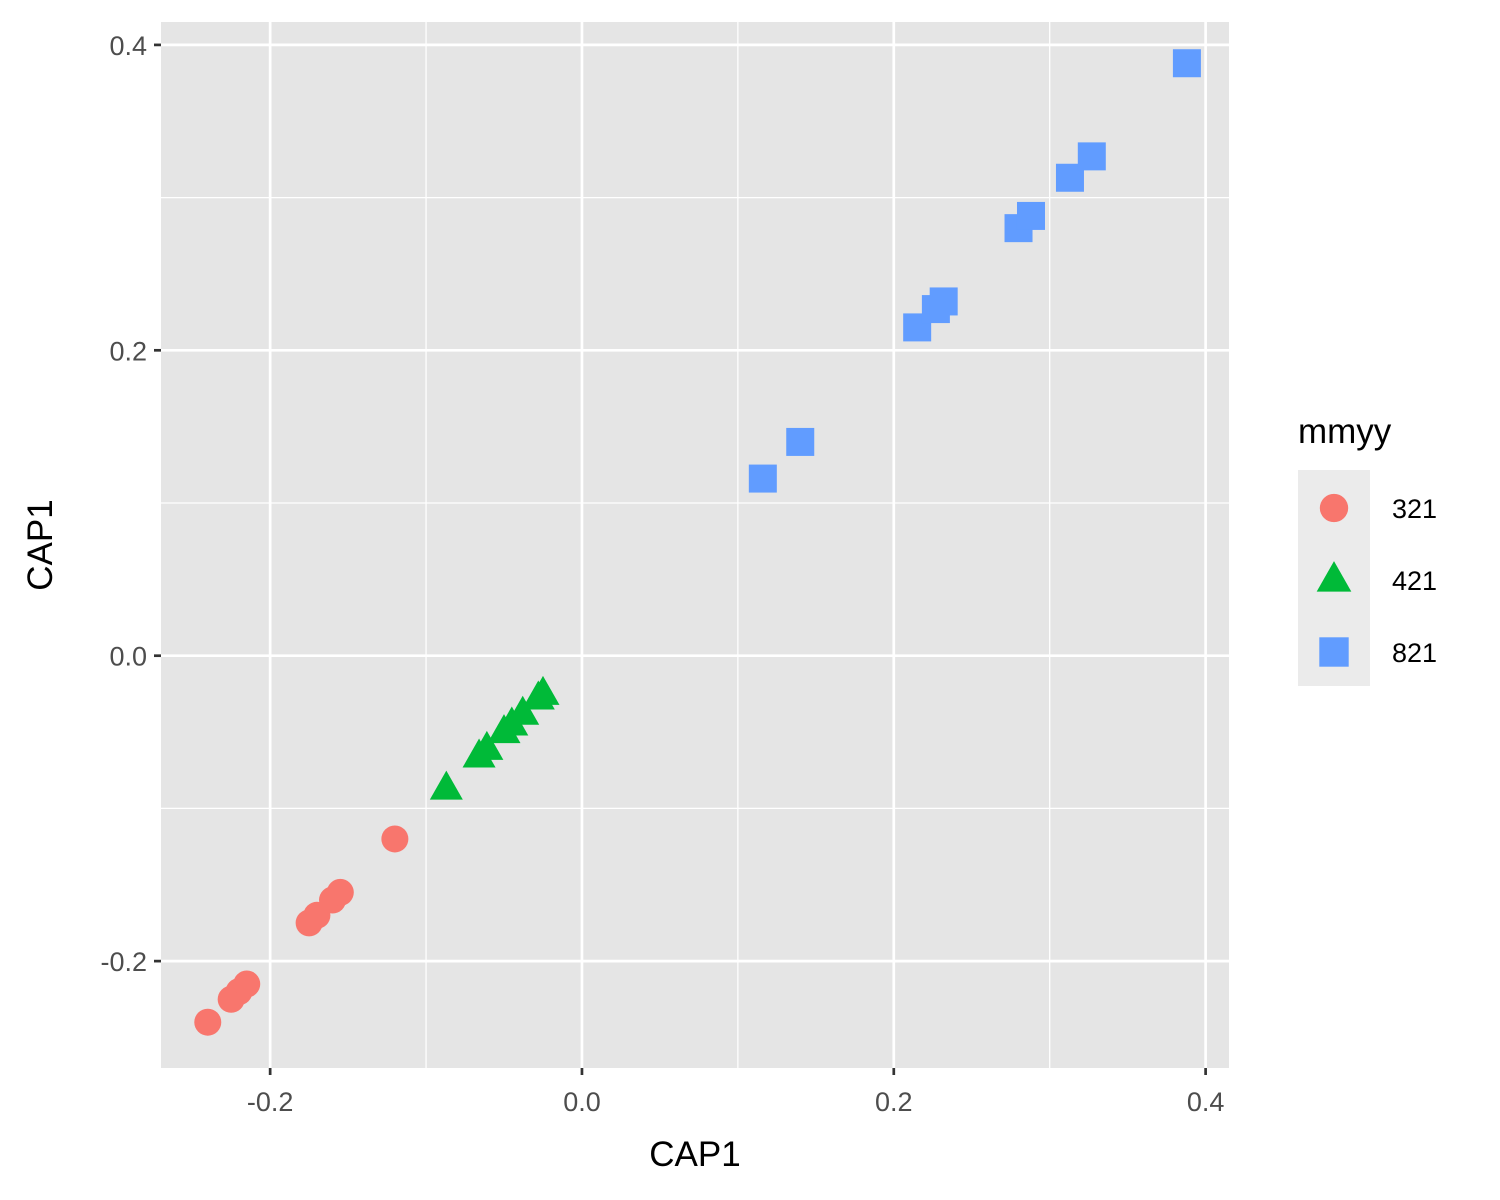  Describe the element at coordinates (1414, 509) in the screenshot. I see `legend-label: 321` at that location.